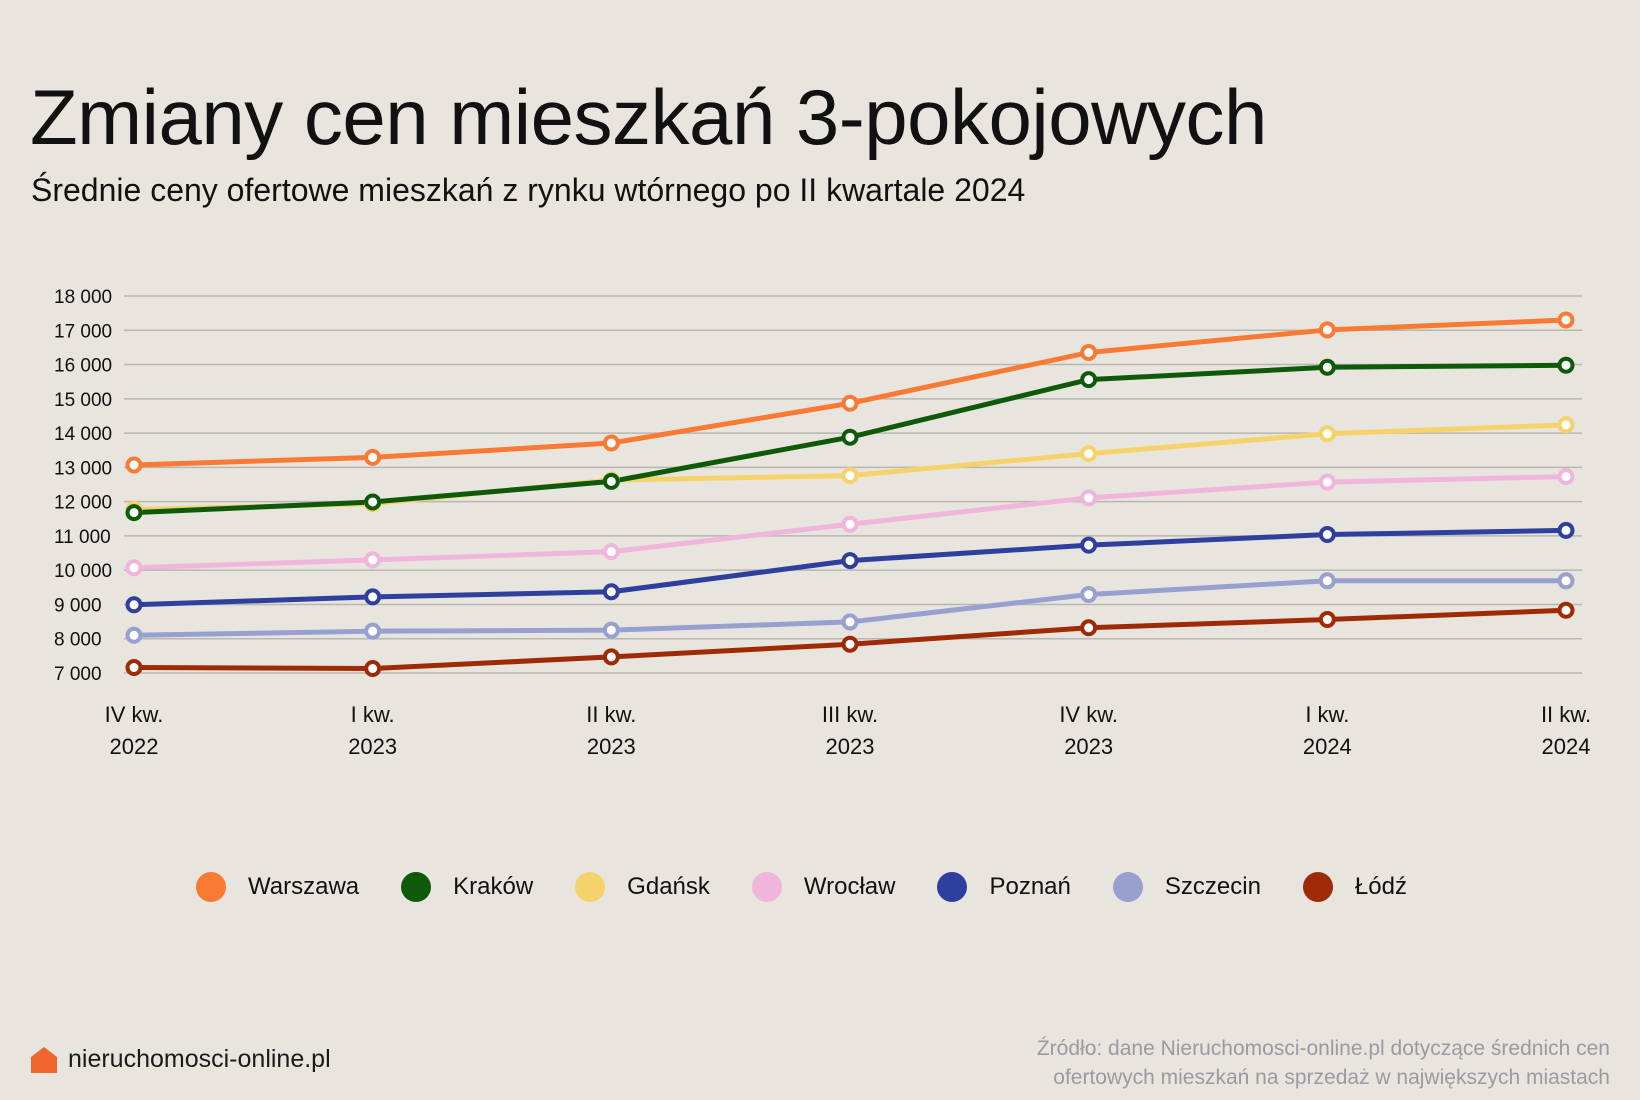 The width and height of the screenshot is (1640, 1100). What do you see at coordinates (1030, 886) in the screenshot?
I see `legend-label: Poznań` at bounding box center [1030, 886].